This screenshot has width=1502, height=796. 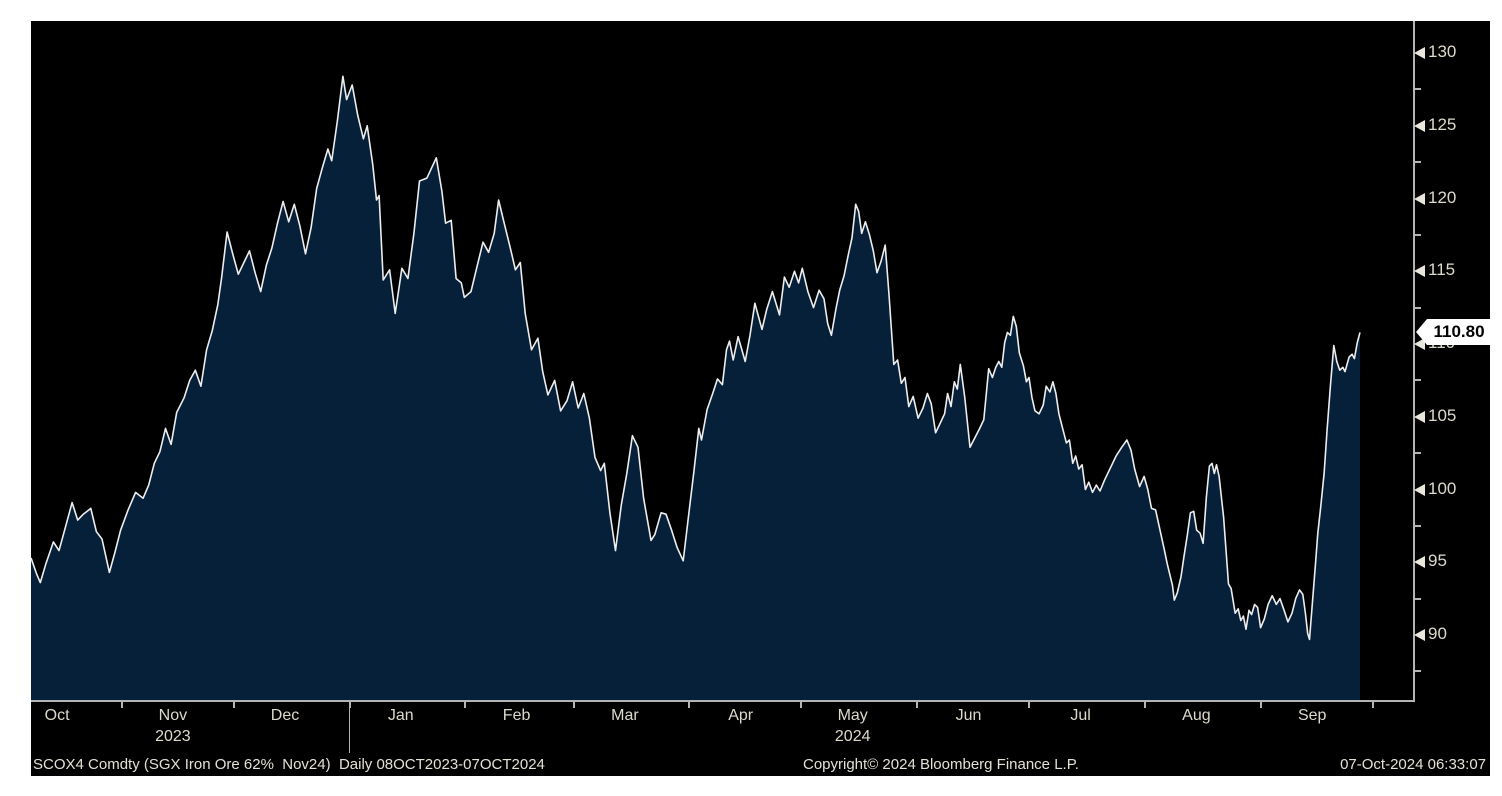 I want to click on x-month-label: Dec, so click(x=285, y=715).